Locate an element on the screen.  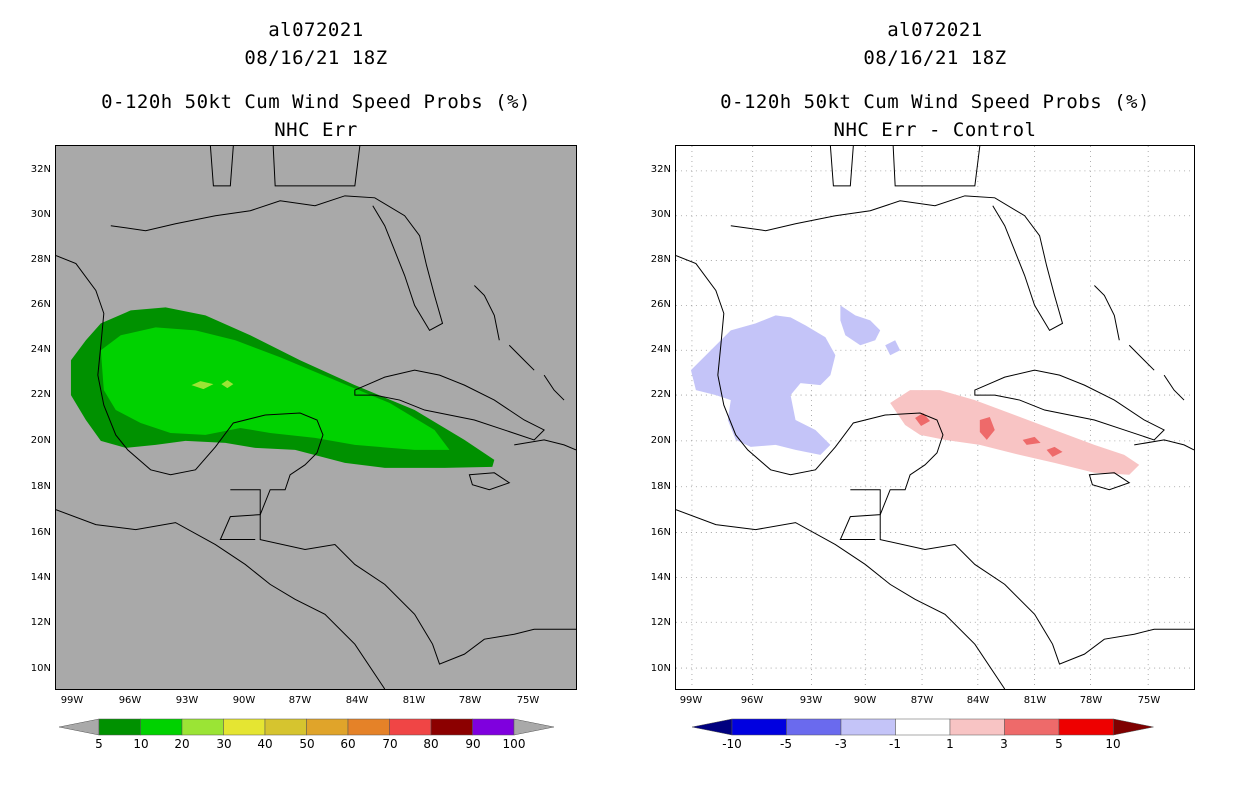
right-colorbar is located at coordinates (922, 727).